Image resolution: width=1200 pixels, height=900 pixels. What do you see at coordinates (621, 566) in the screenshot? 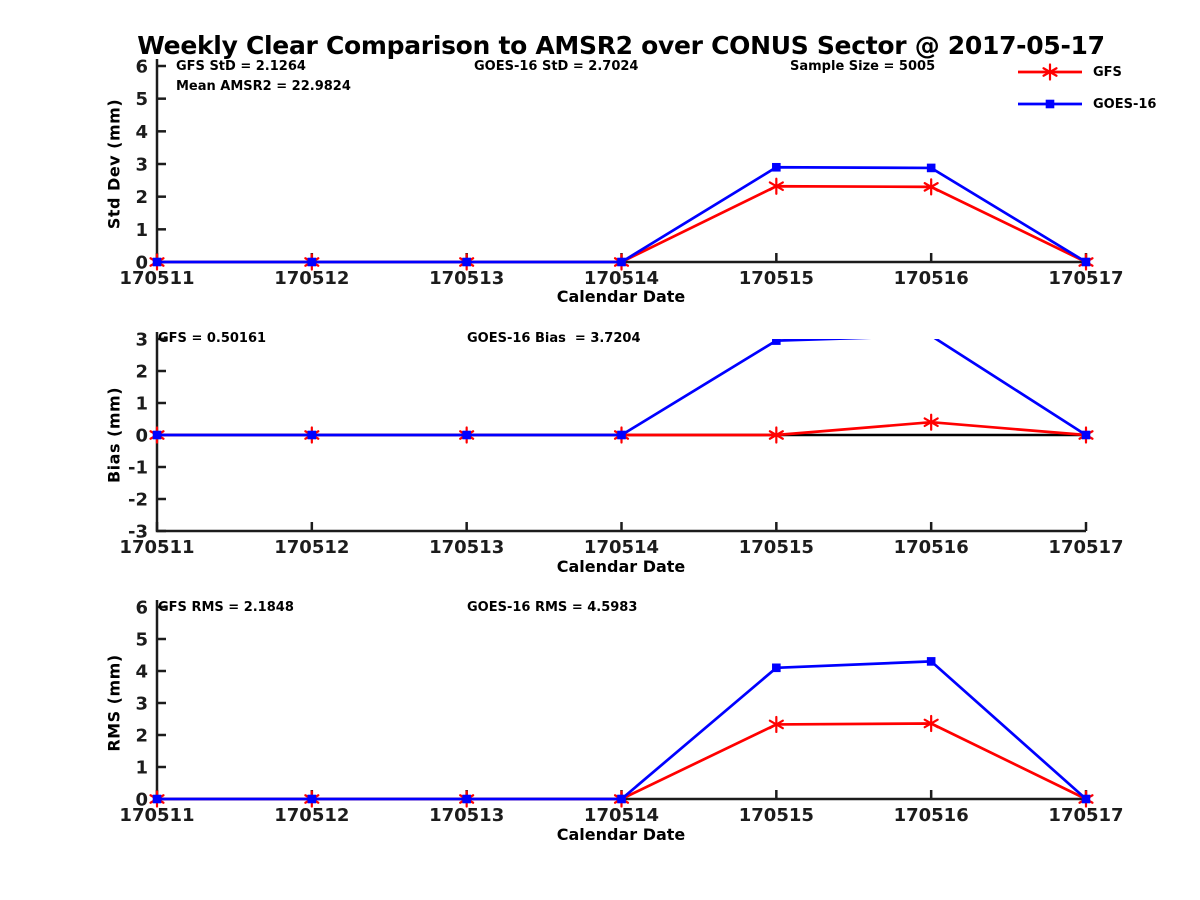
I see `x-axis-label-2: Calendar Date` at bounding box center [621, 566].